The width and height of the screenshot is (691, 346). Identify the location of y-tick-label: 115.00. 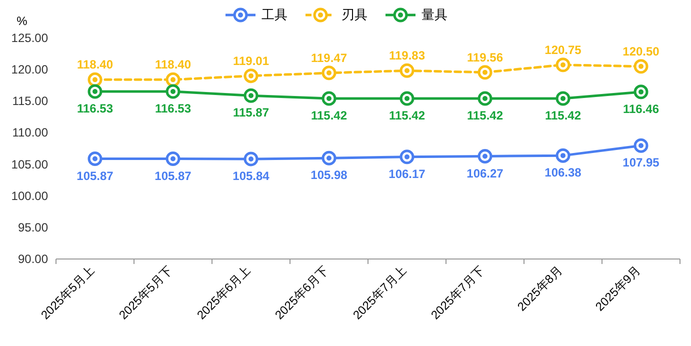
(30, 101).